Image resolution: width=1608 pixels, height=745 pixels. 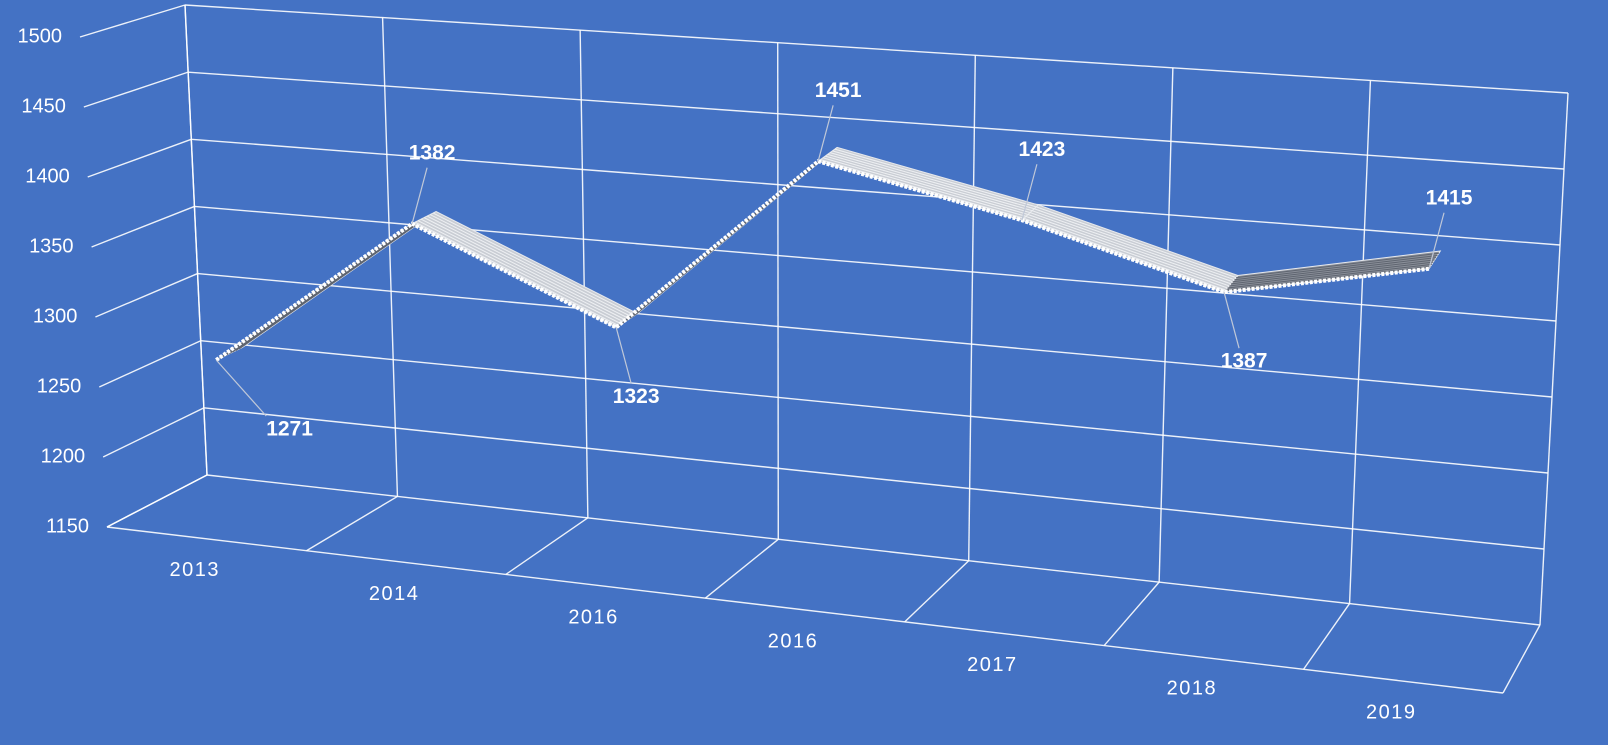 What do you see at coordinates (992, 665) in the screenshot?
I see `x-tick-label: 2017` at bounding box center [992, 665].